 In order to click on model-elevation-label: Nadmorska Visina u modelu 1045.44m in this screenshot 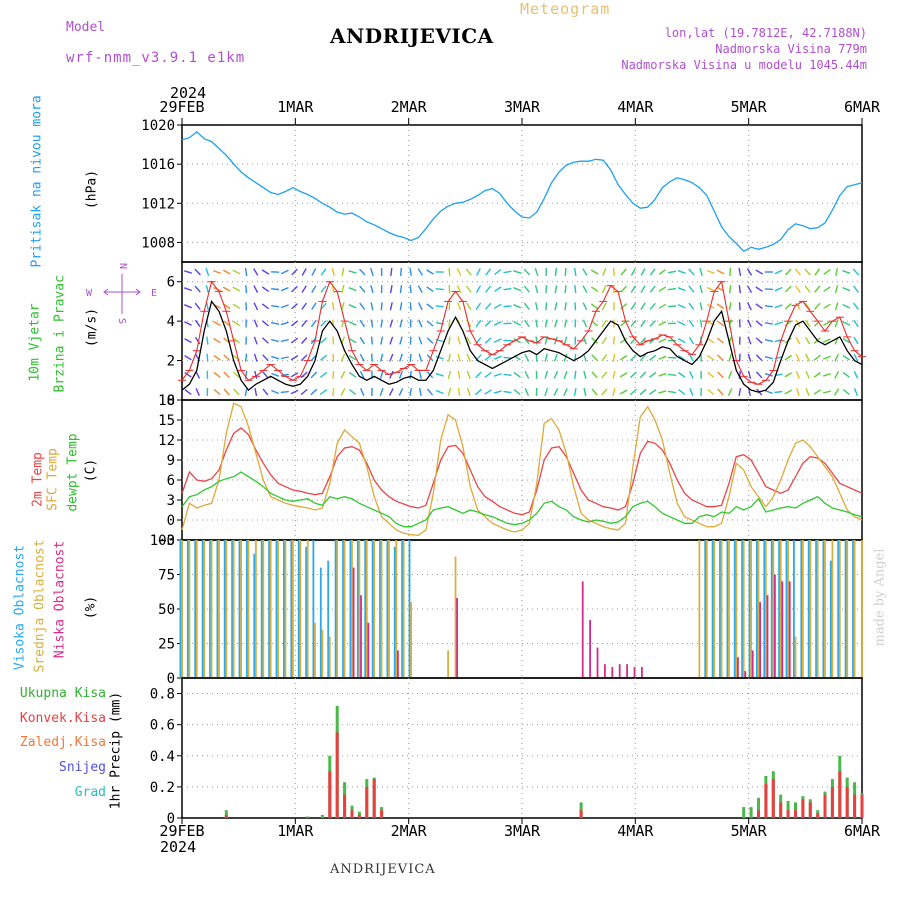, I will do `click(744, 65)`.